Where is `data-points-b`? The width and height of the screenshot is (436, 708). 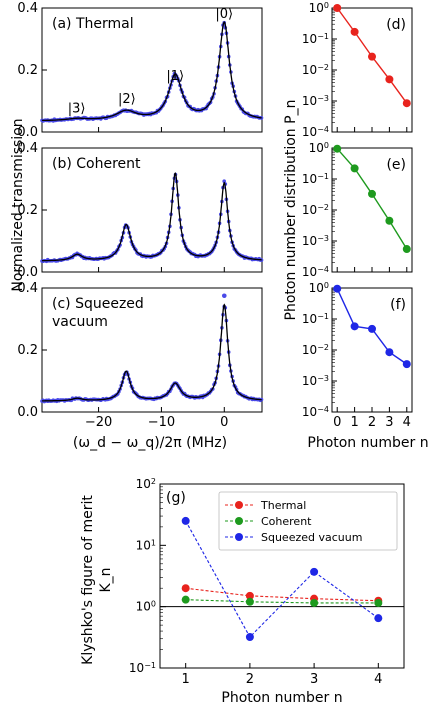 data-points-b is located at coordinates (152, 218).